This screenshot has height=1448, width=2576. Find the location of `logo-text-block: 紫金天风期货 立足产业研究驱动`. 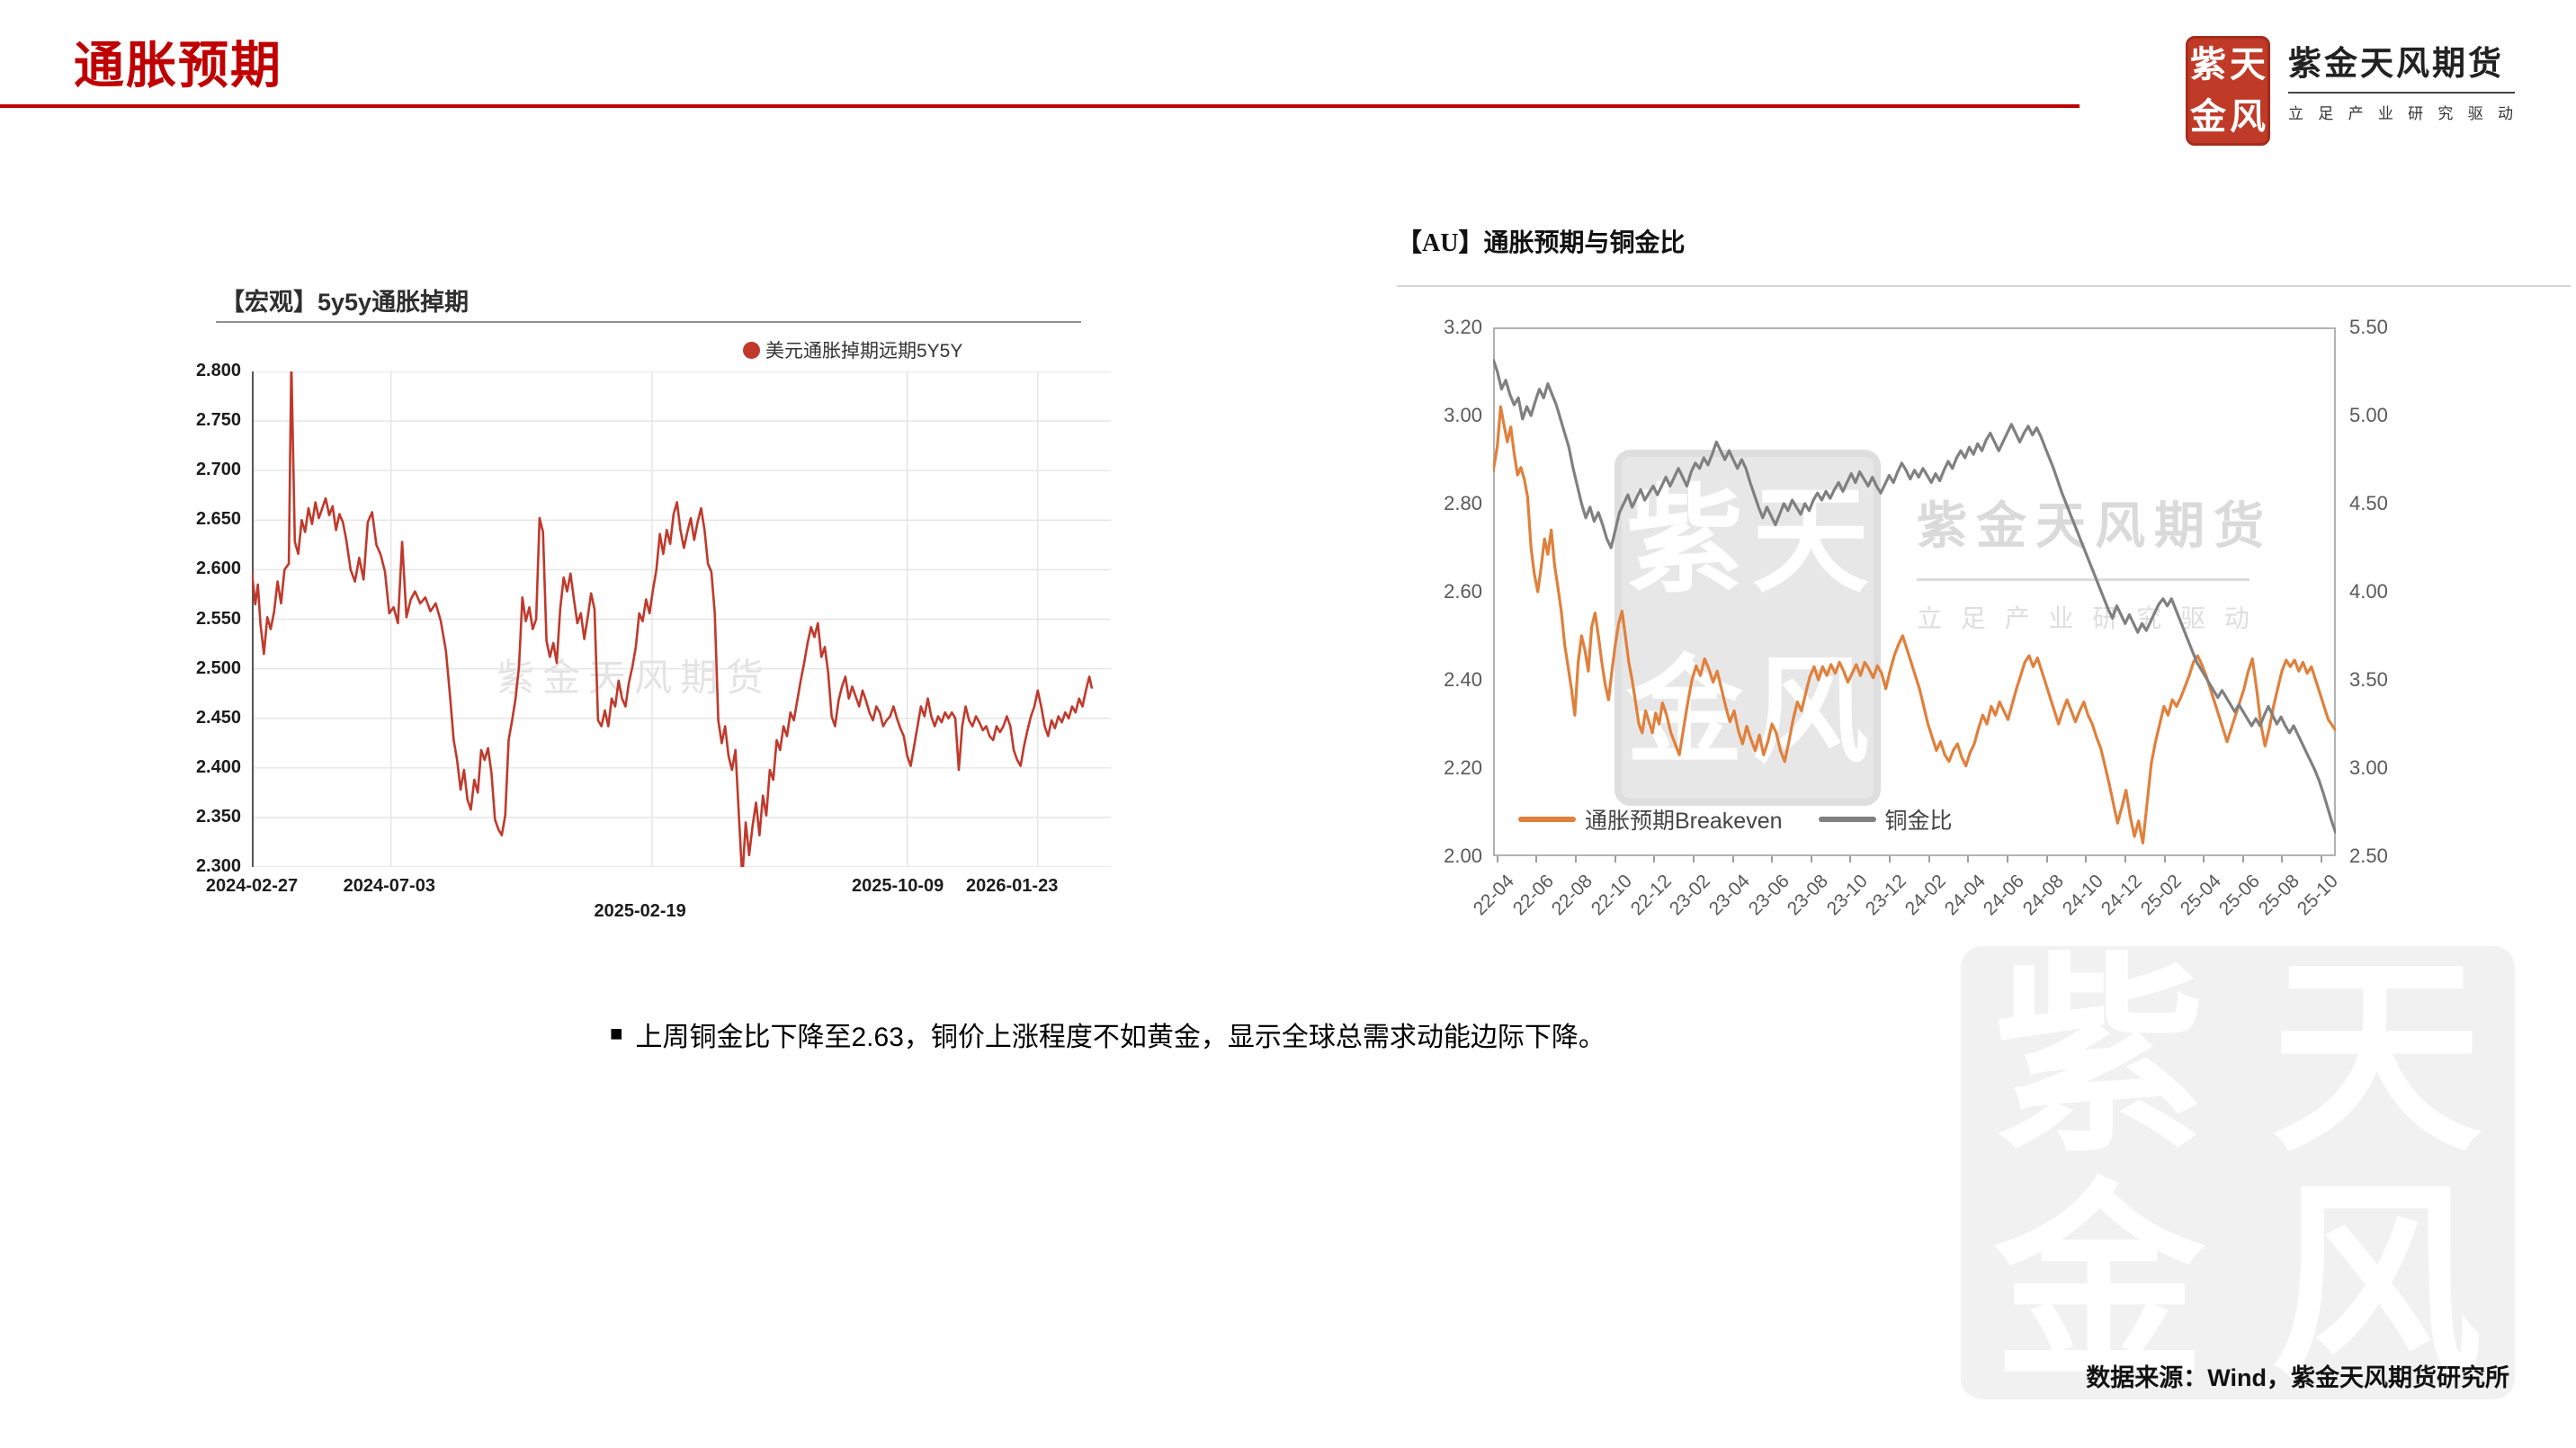

logo-text-block: 紫金天风期货 立足产业研究驱动 is located at coordinates (2401, 79).